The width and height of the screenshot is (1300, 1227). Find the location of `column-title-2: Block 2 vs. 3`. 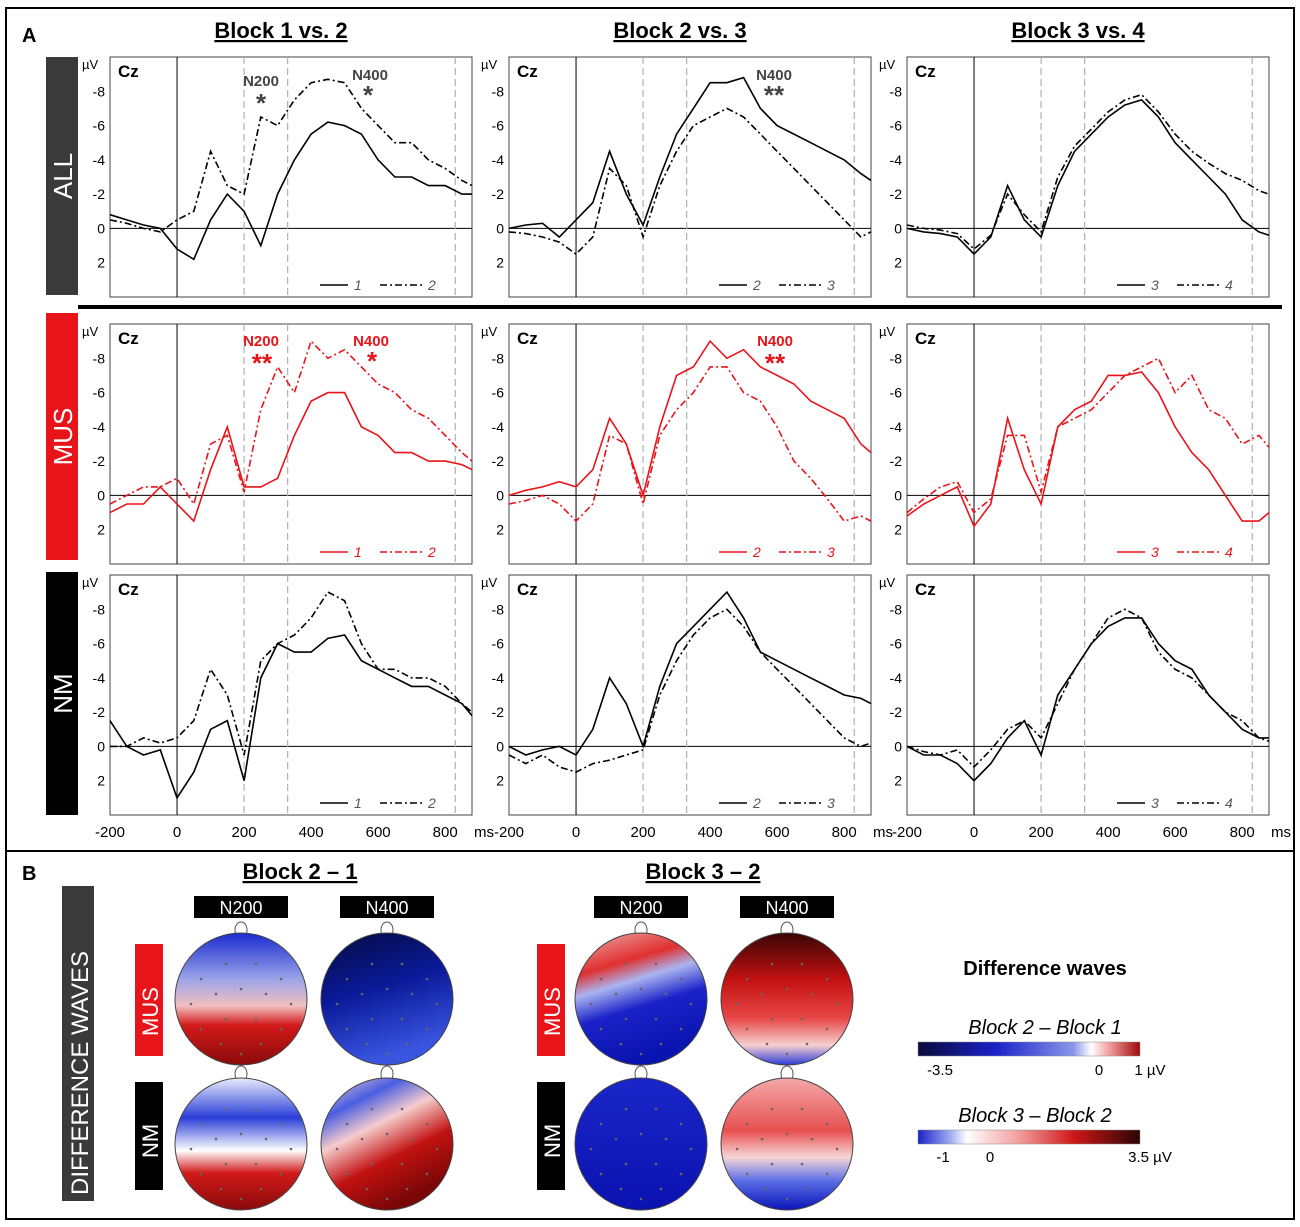

column-title-2: Block 2 vs. 3 is located at coordinates (679, 30).